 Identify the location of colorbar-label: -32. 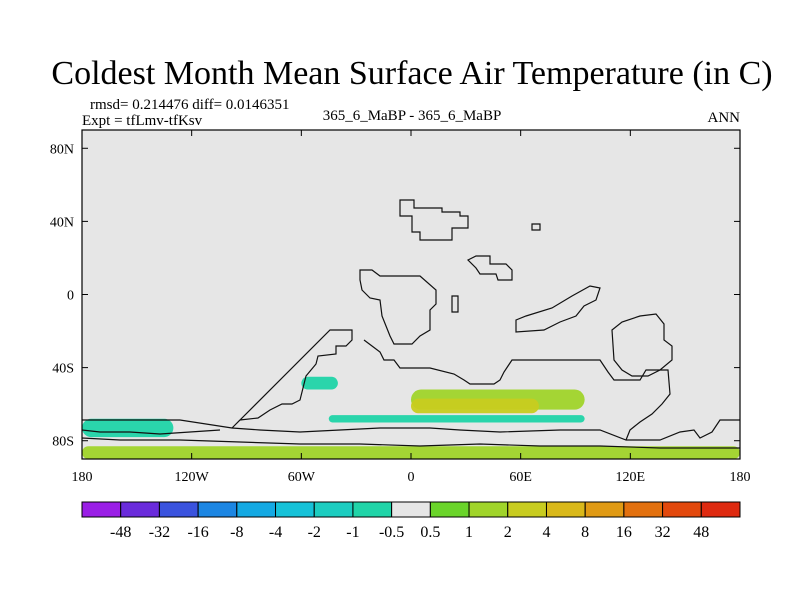
(159, 532).